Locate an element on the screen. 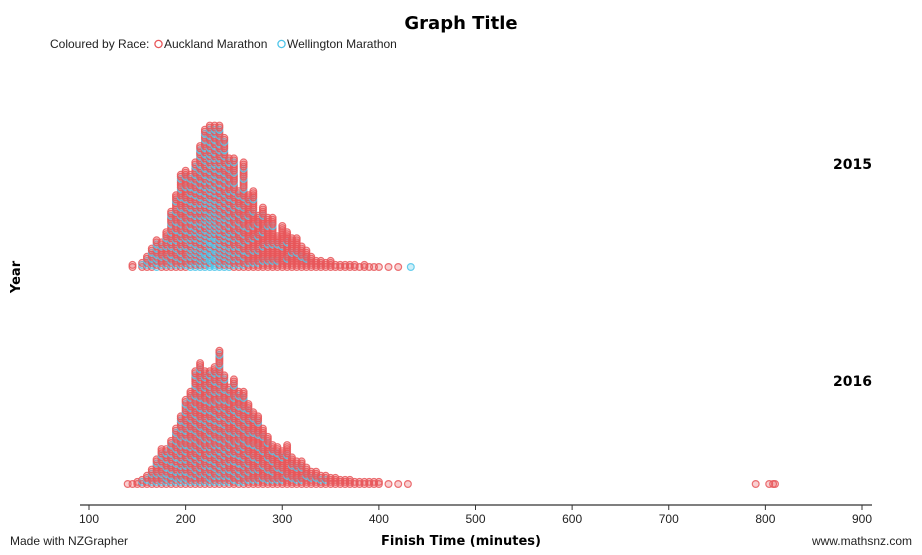  legend-marker-auckland is located at coordinates (158, 44).